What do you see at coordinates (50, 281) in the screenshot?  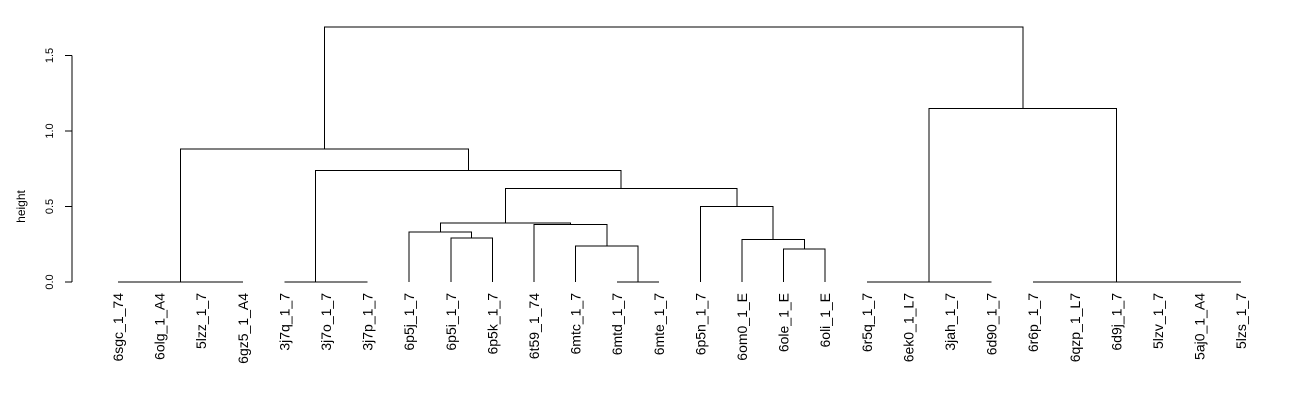 I see `y-tick-label: 0.0` at bounding box center [50, 281].